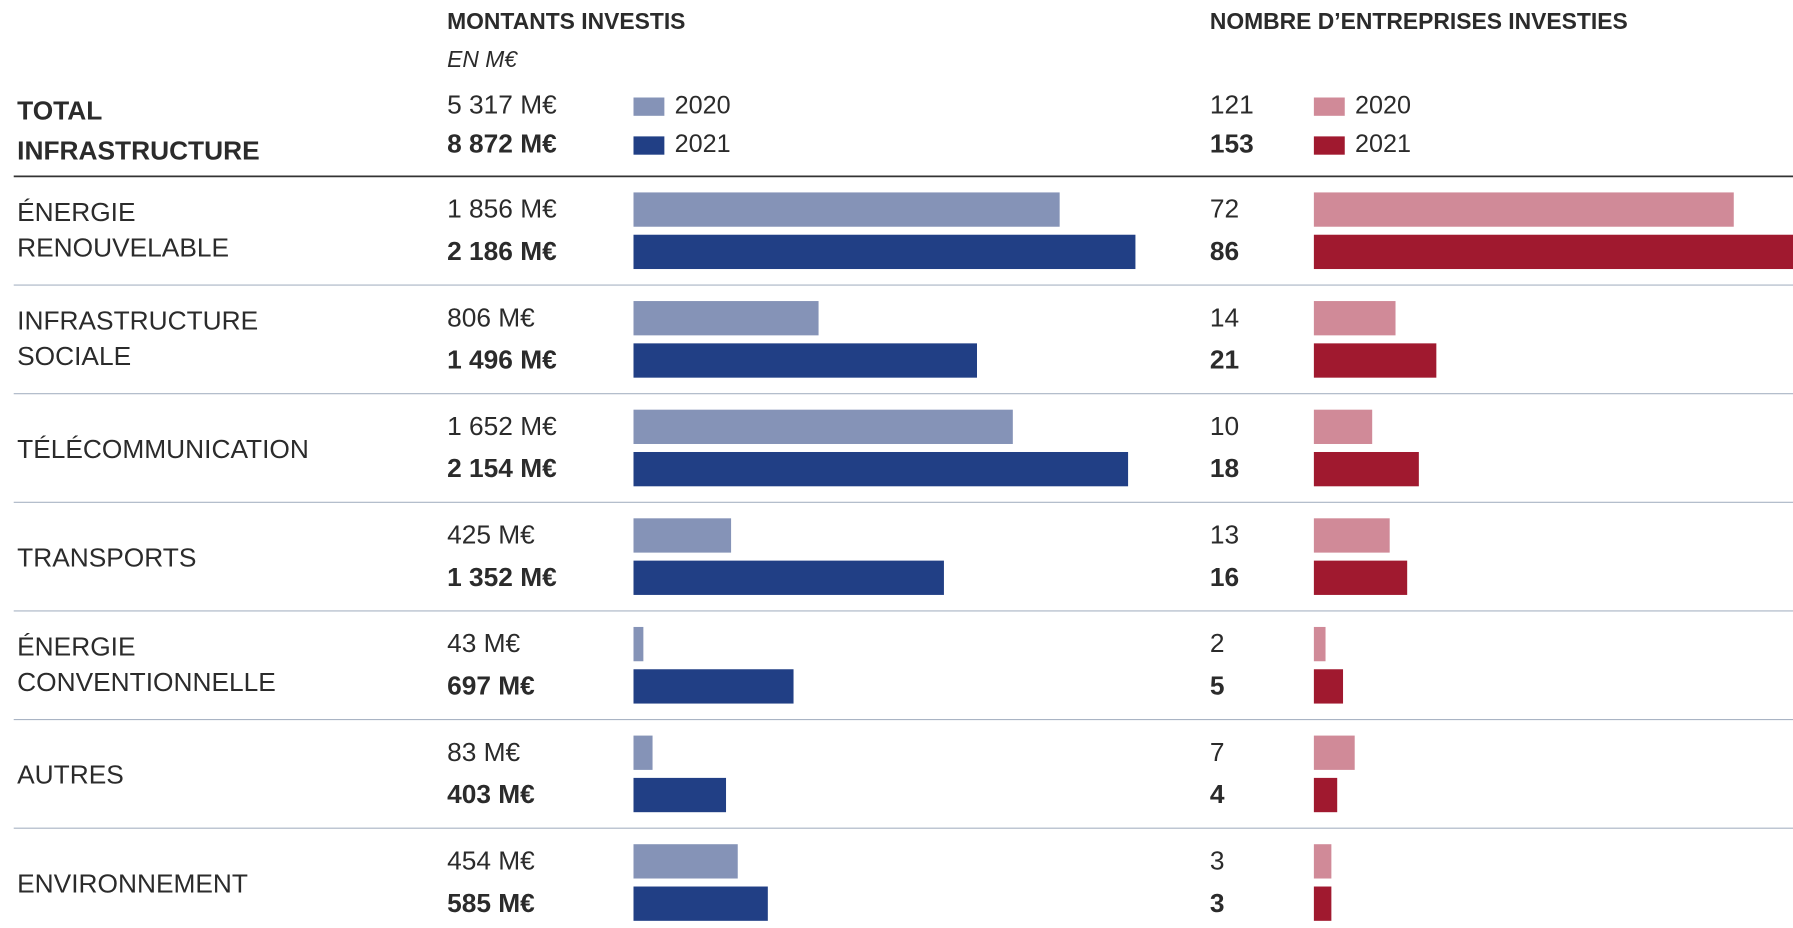 This screenshot has height=928, width=1793. I want to click on value-label: 1 496 M€, so click(502, 360).